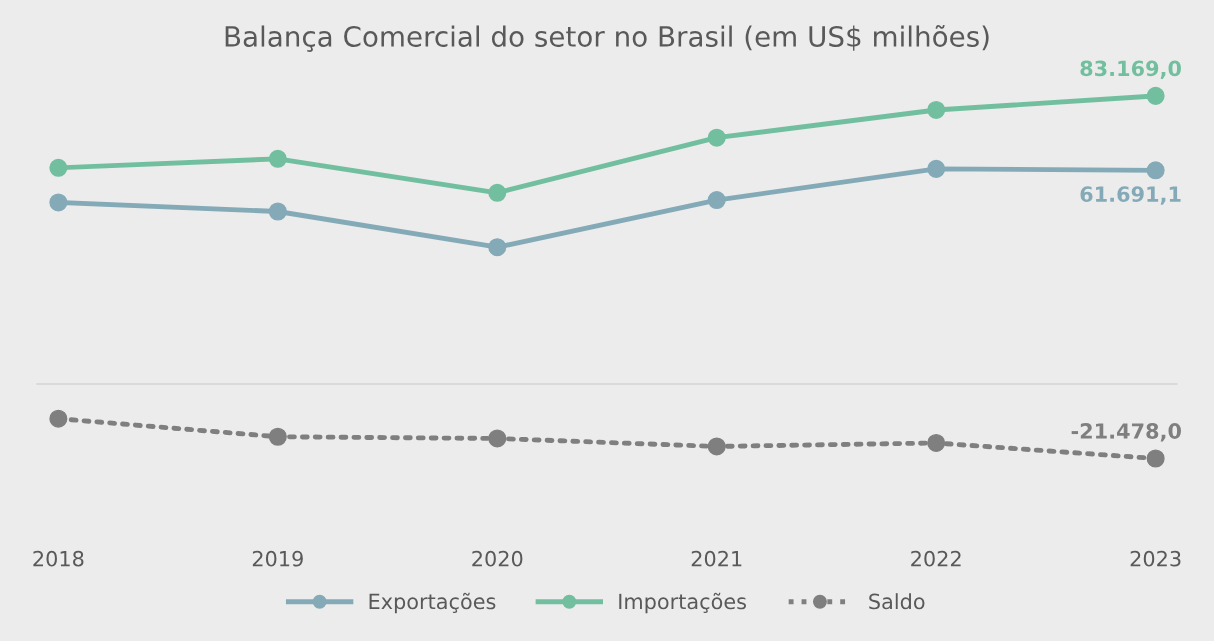 The width and height of the screenshot is (1214, 641). What do you see at coordinates (716, 558) in the screenshot?
I see `x-tick-label: 2021` at bounding box center [716, 558].